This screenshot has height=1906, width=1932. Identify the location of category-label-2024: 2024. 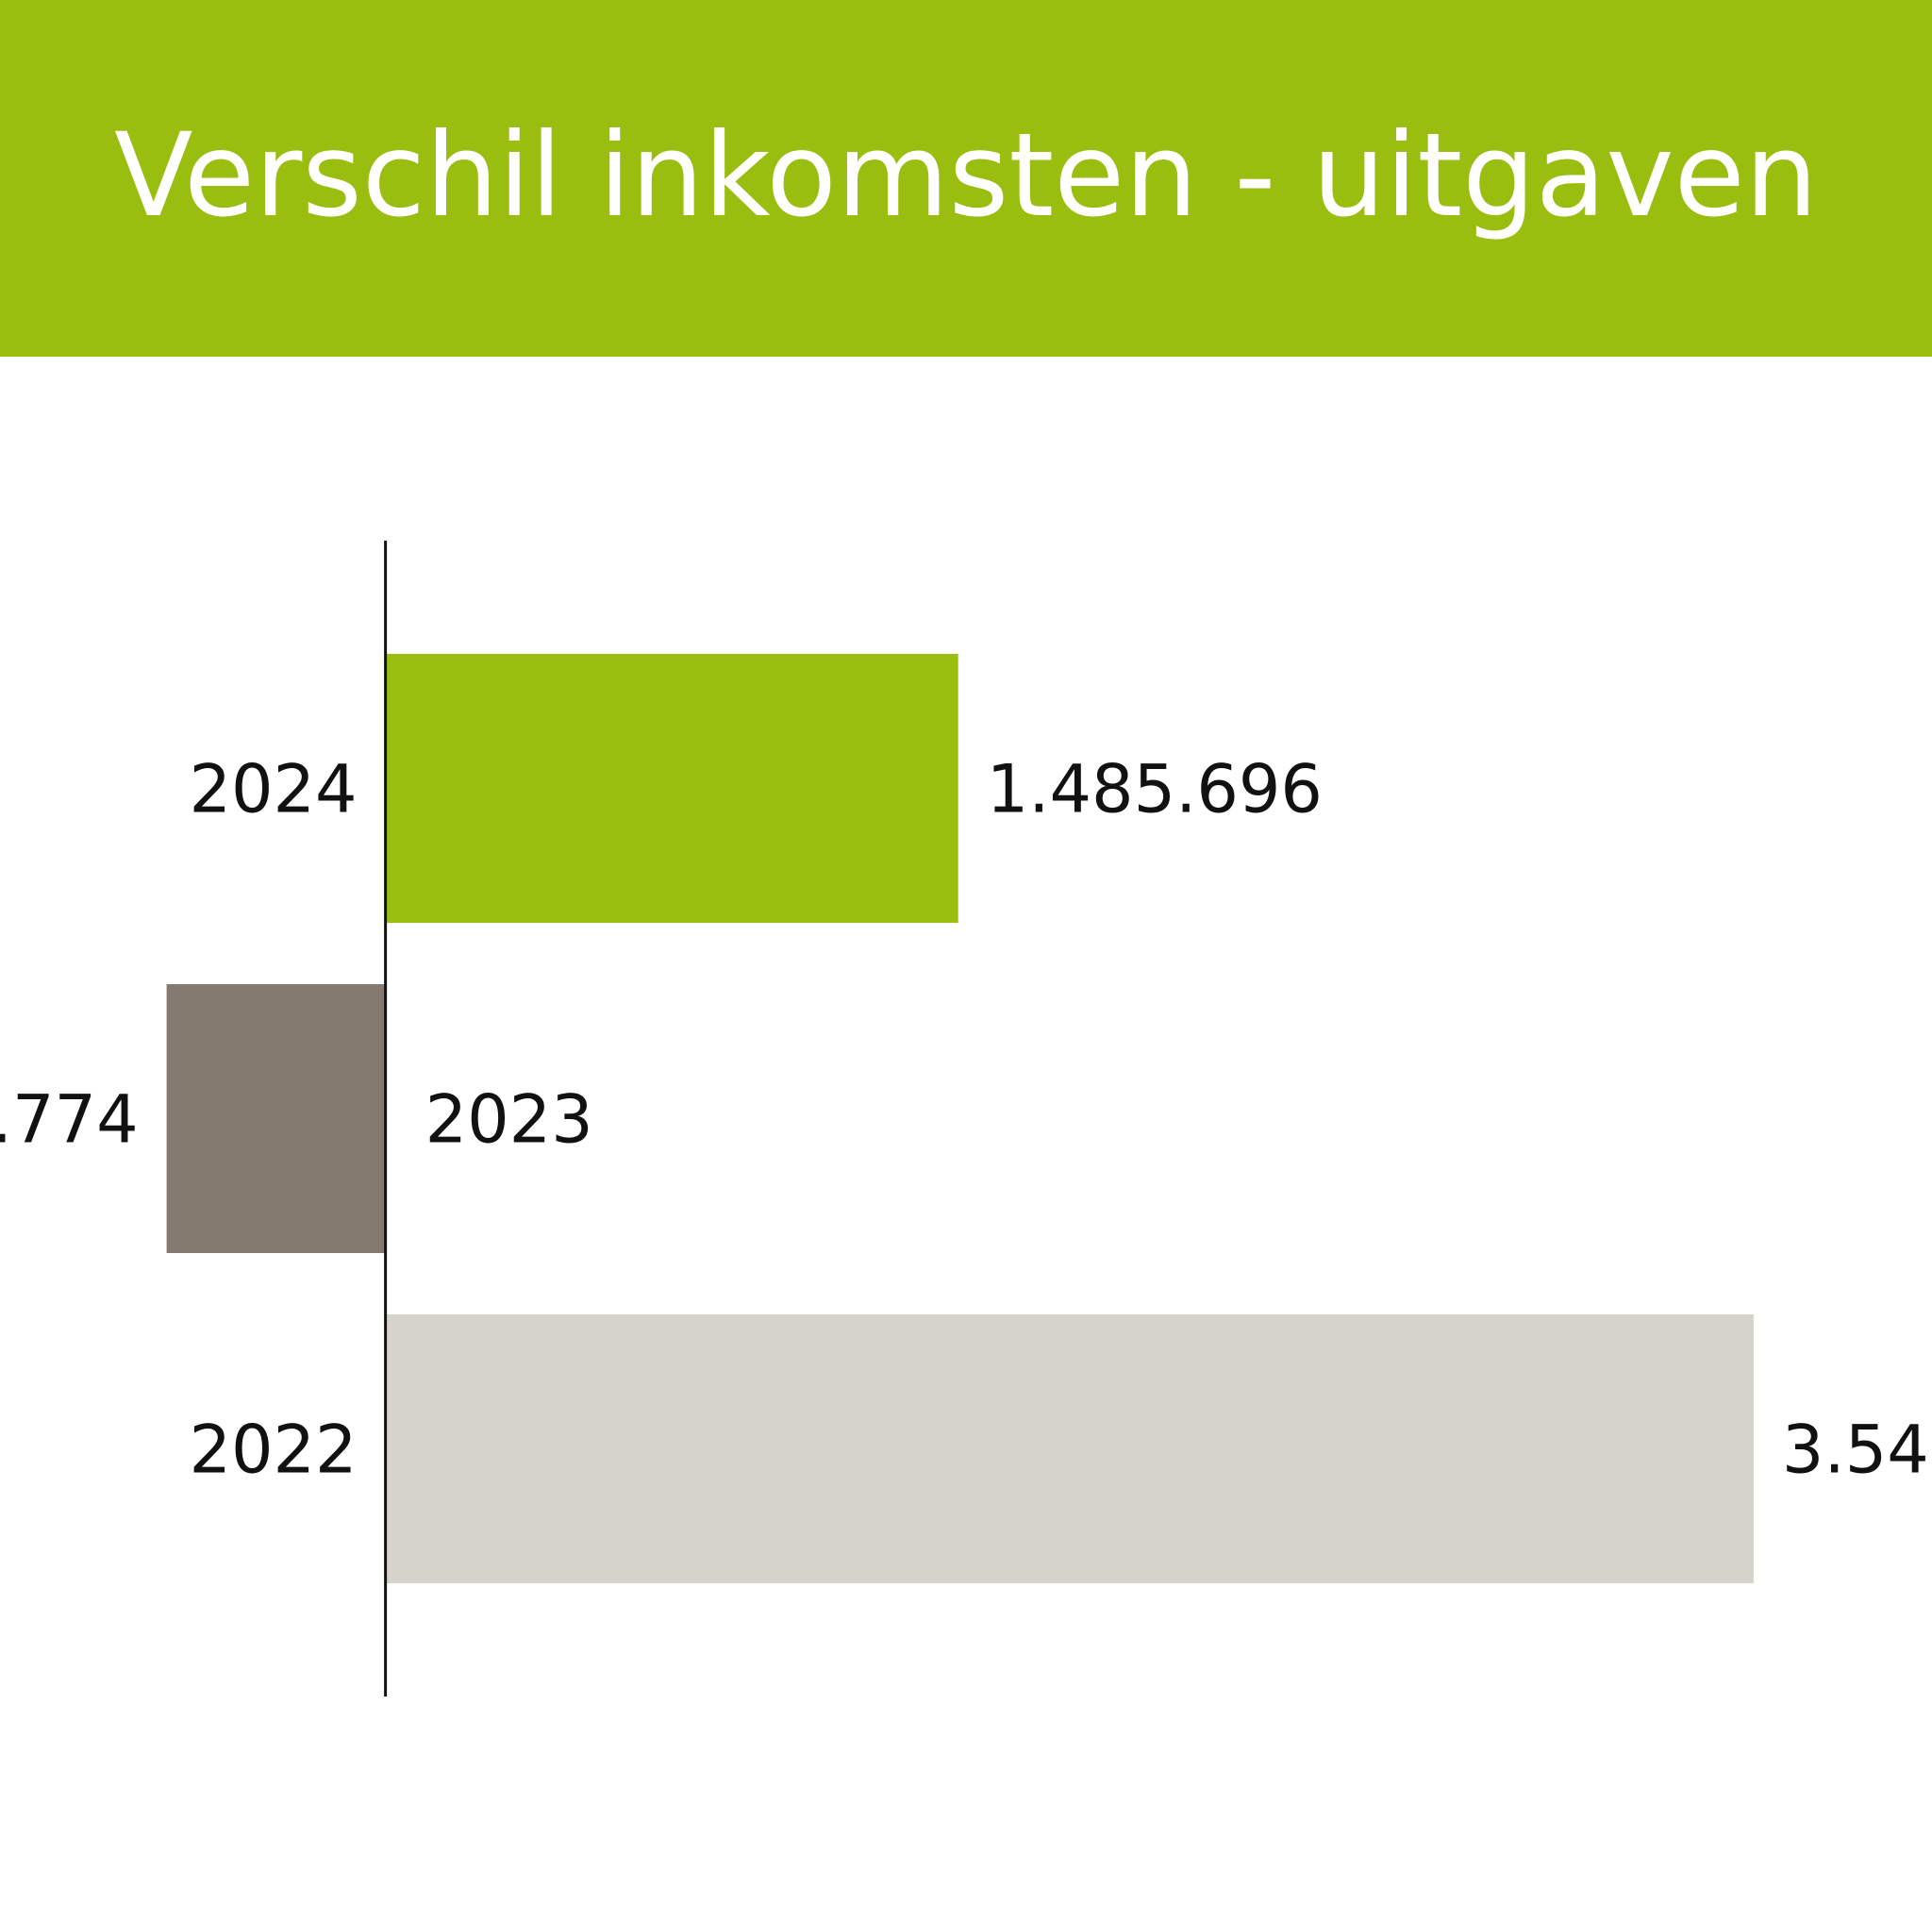
(273, 789).